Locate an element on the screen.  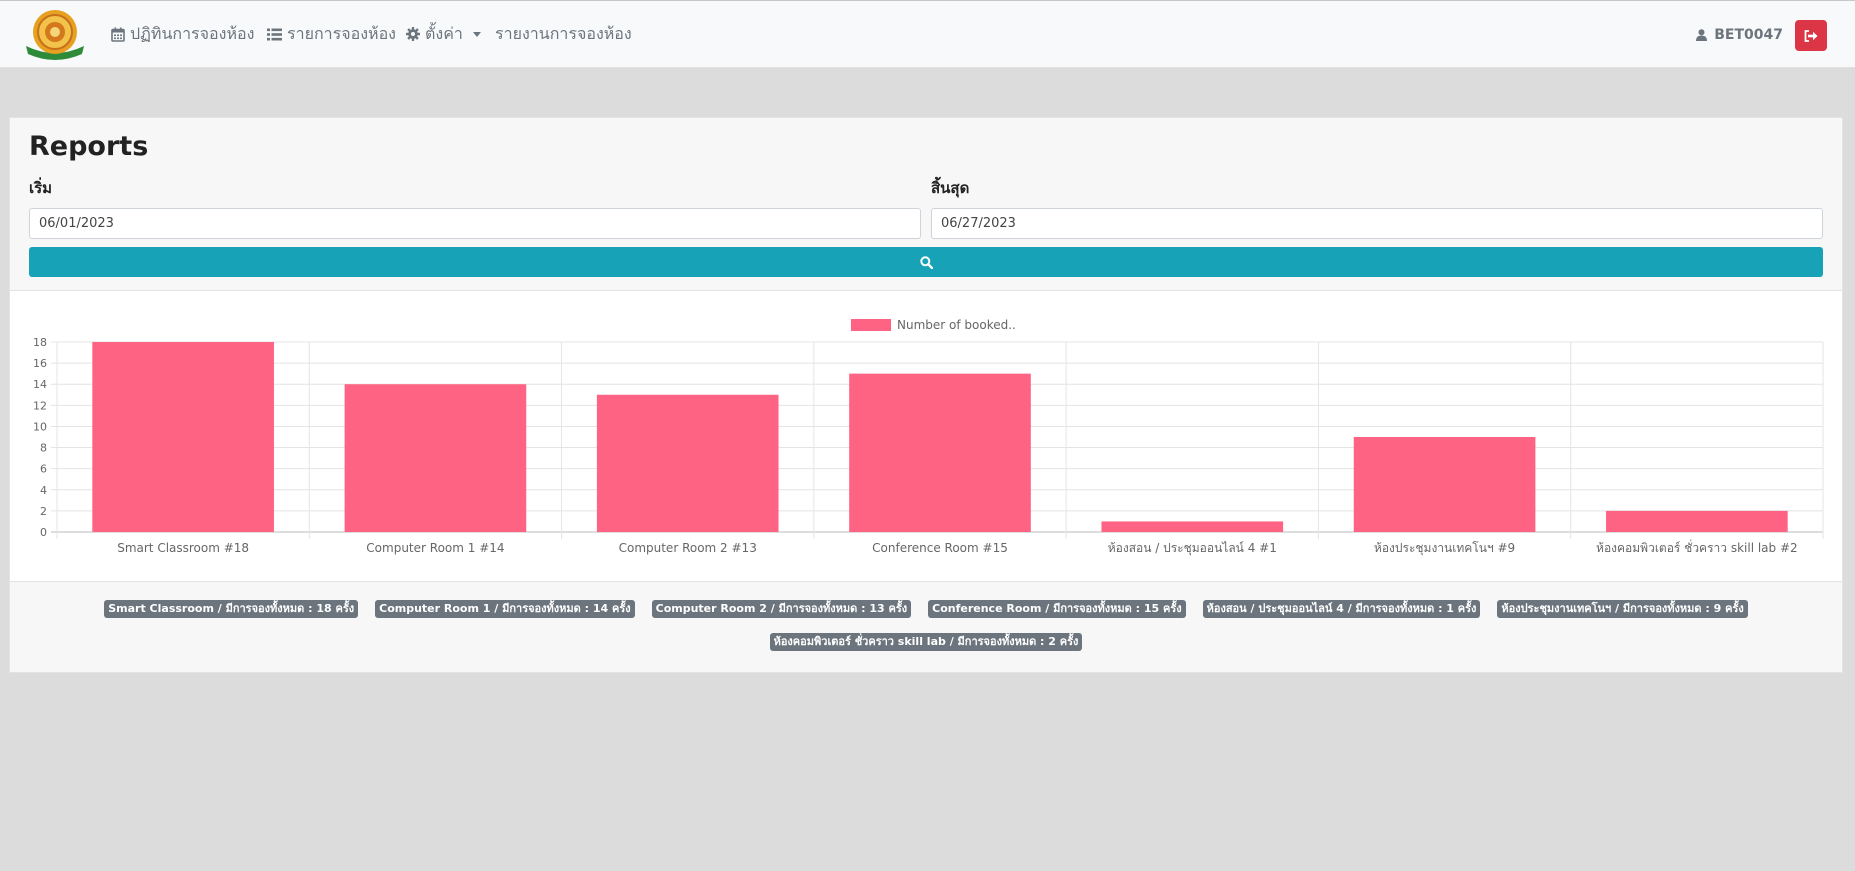
x-tick-label: Computer Room 2 #13 is located at coordinates (688, 548).